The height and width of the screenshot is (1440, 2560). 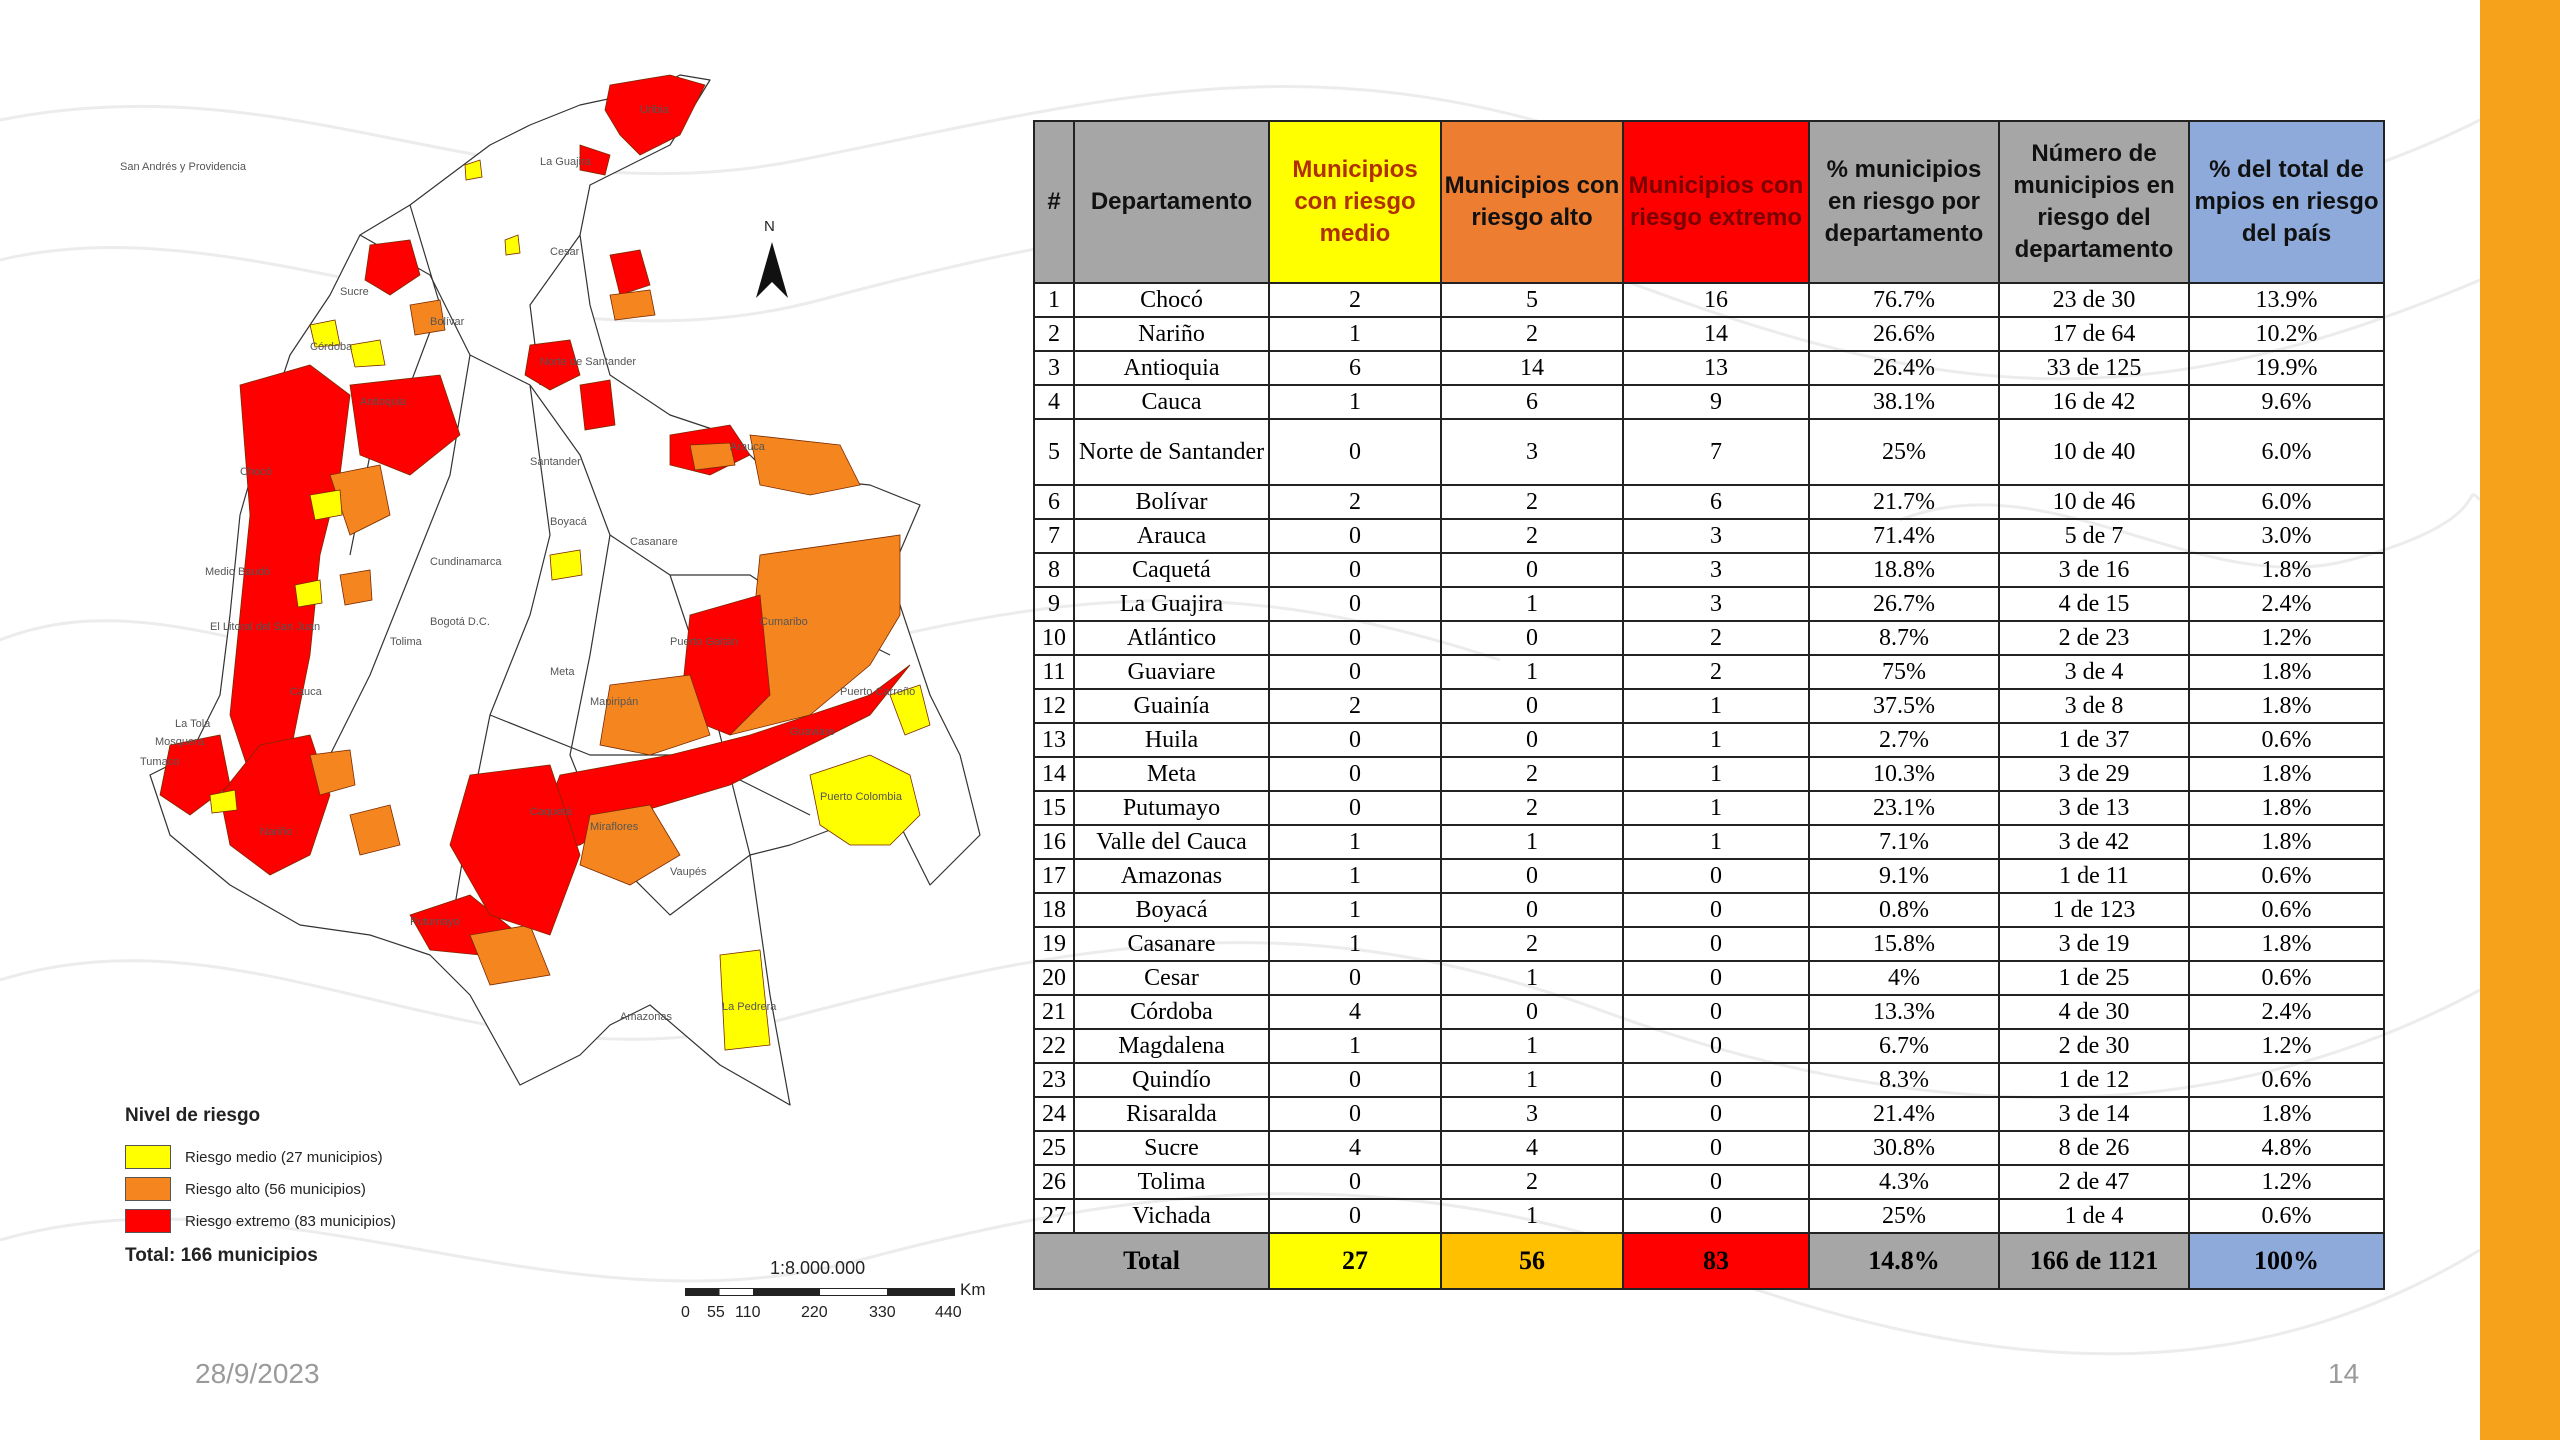 I want to click on map-label: Puerto Colombia, so click(x=861, y=797).